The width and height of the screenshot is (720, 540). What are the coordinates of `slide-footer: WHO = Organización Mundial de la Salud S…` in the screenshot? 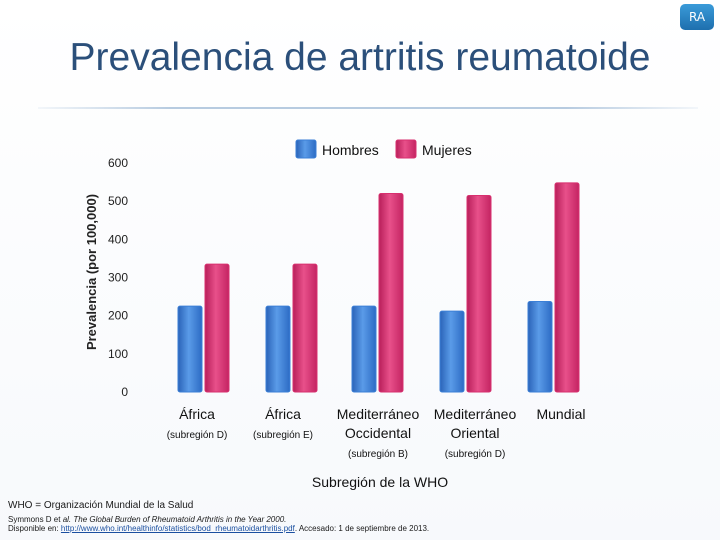 It's located at (358, 516).